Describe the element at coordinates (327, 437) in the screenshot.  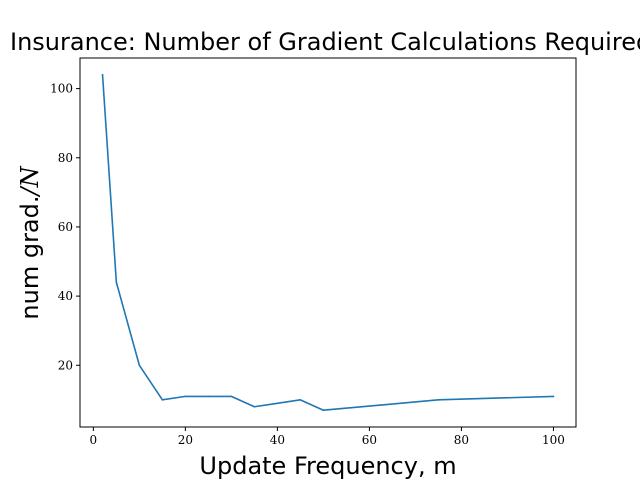
I see `x-axis: 0 20 40 60 80 100` at that location.